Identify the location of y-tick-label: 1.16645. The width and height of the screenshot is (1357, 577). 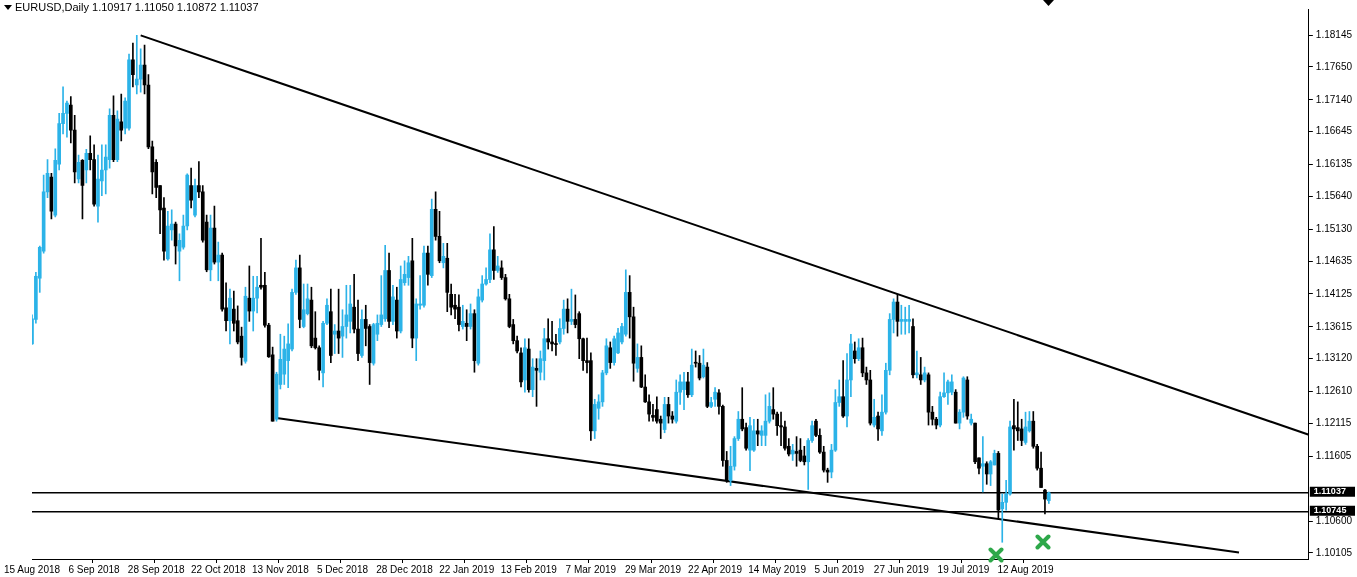
(1334, 131).